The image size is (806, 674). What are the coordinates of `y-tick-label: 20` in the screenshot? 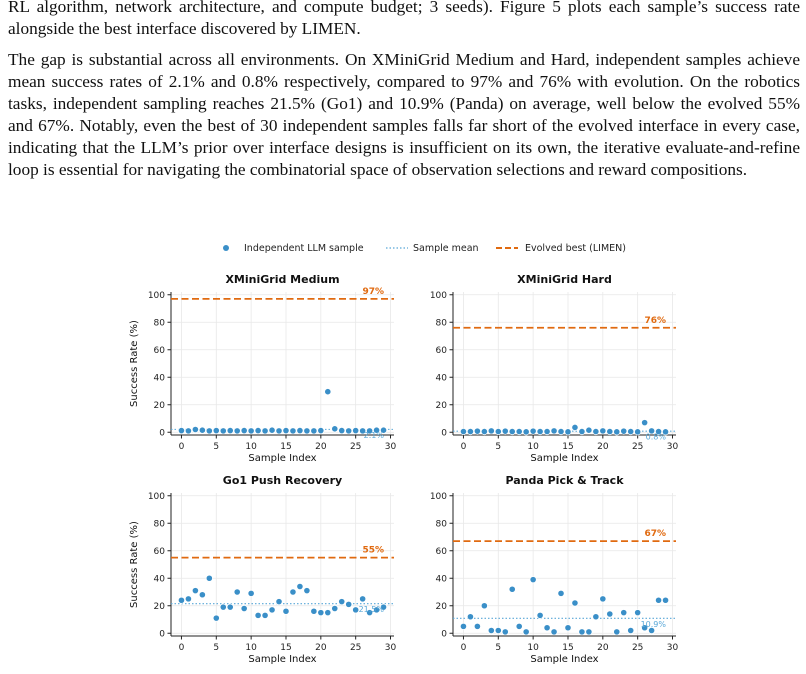 It's located at (442, 607).